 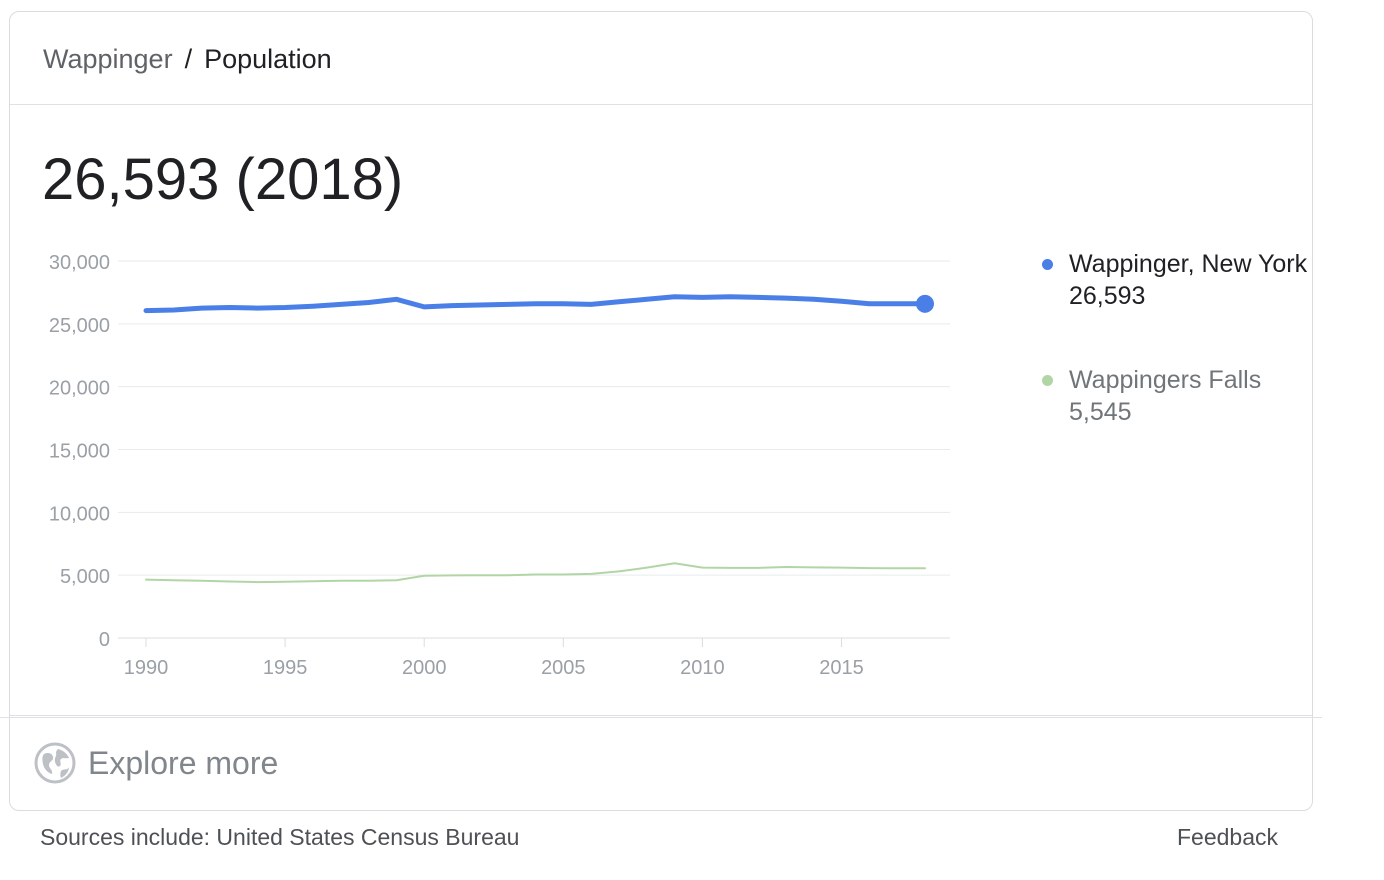 What do you see at coordinates (183, 763) in the screenshot?
I see `explore-more-label: Explore more` at bounding box center [183, 763].